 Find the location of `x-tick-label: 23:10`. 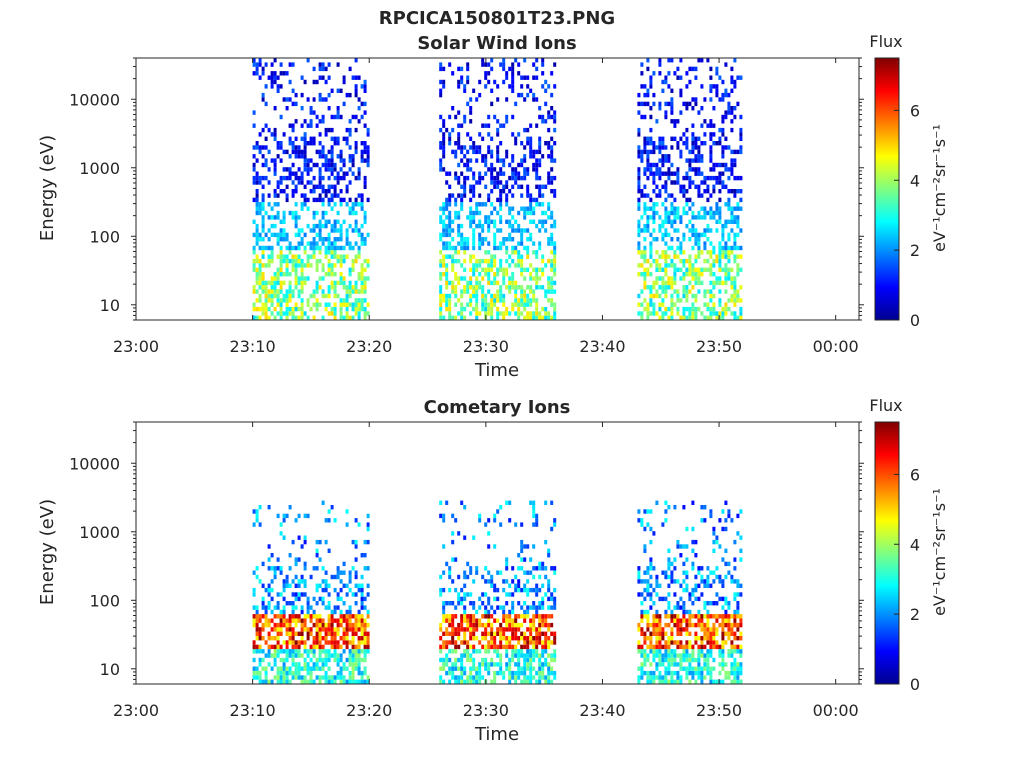

x-tick-label: 23:10 is located at coordinates (253, 346).